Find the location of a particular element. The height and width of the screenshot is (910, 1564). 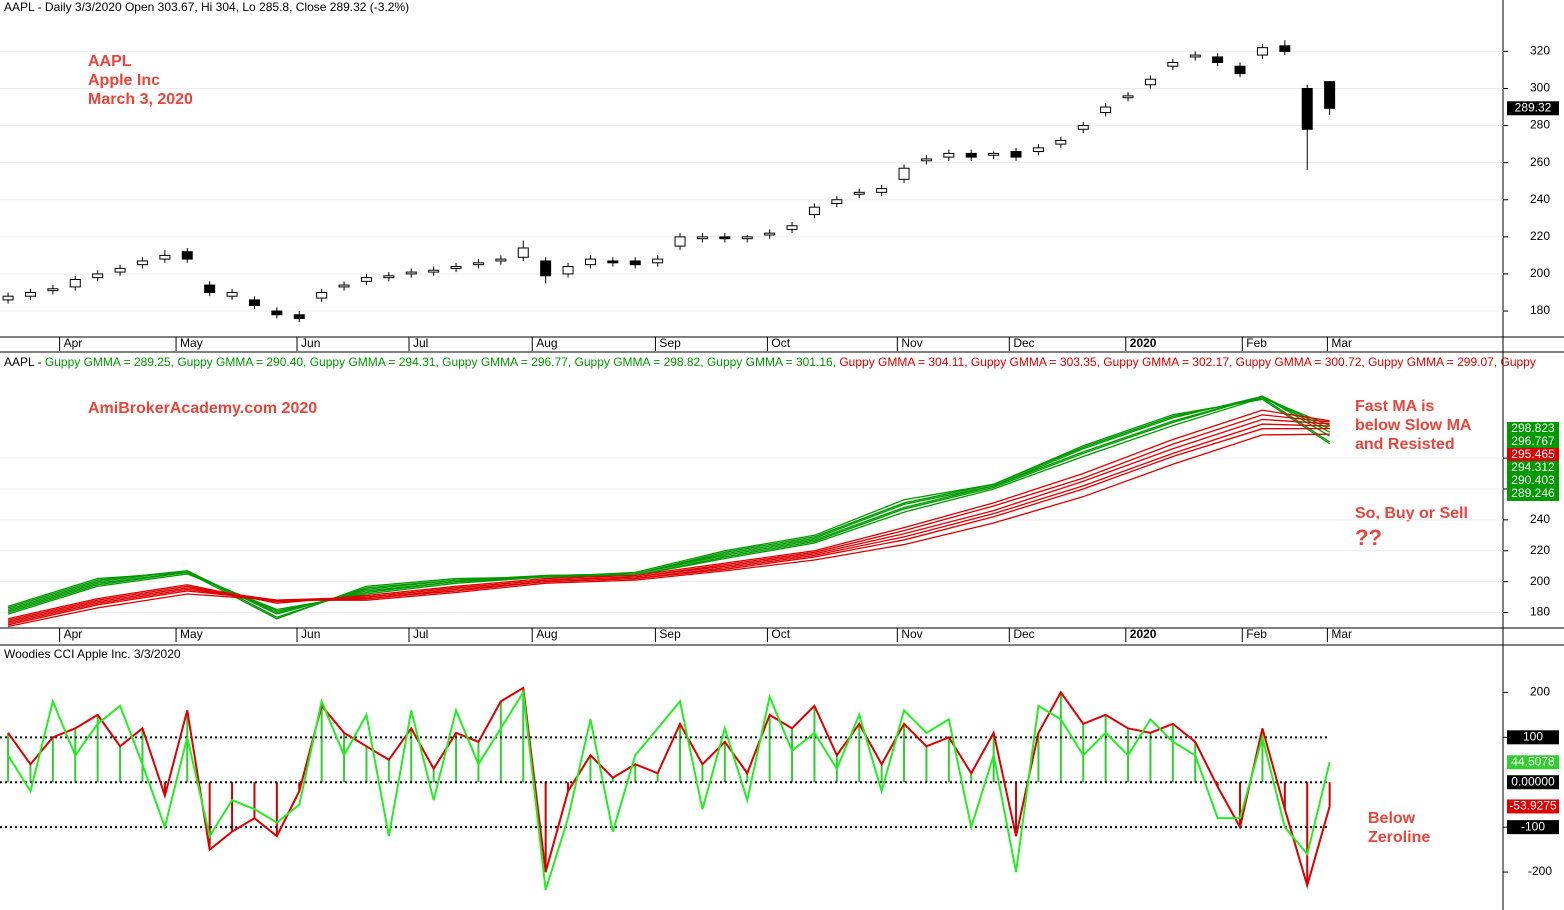

value-badge-label: -100 is located at coordinates (1533, 826).